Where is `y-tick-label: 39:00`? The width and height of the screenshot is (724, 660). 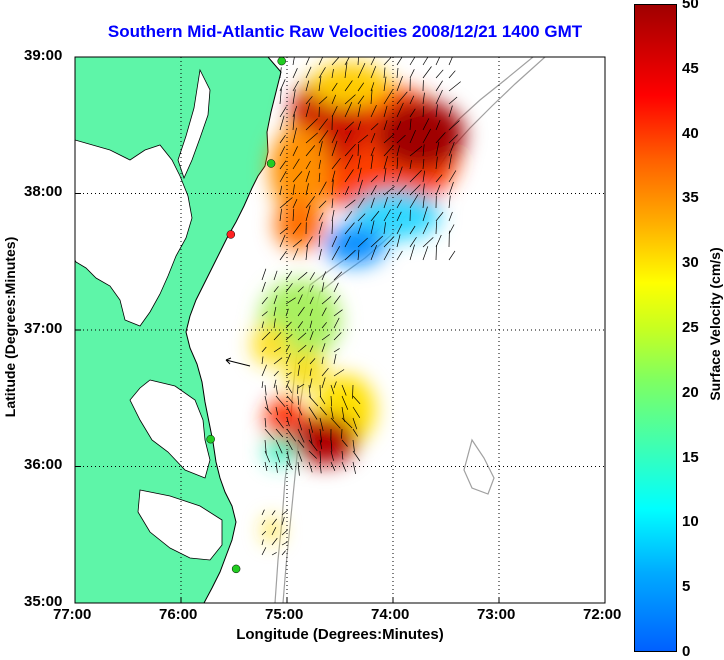
y-tick-label: 39:00 is located at coordinates (43, 55).